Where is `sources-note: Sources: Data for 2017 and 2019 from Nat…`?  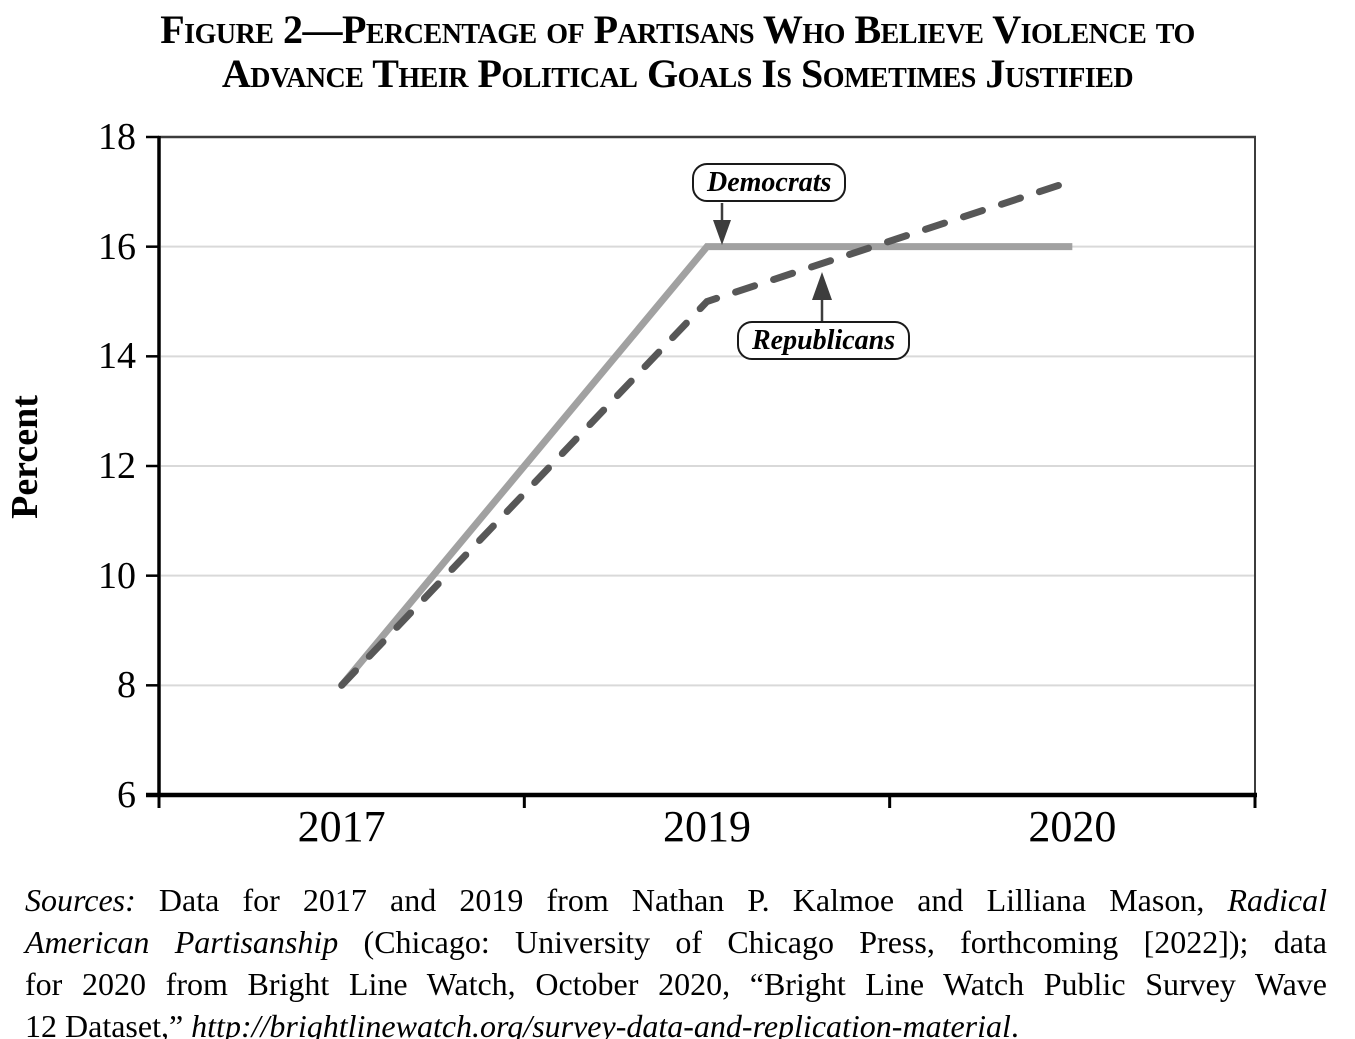
sources-note: Sources: Data for 2017 and 2019 from Nat… is located at coordinates (676, 959).